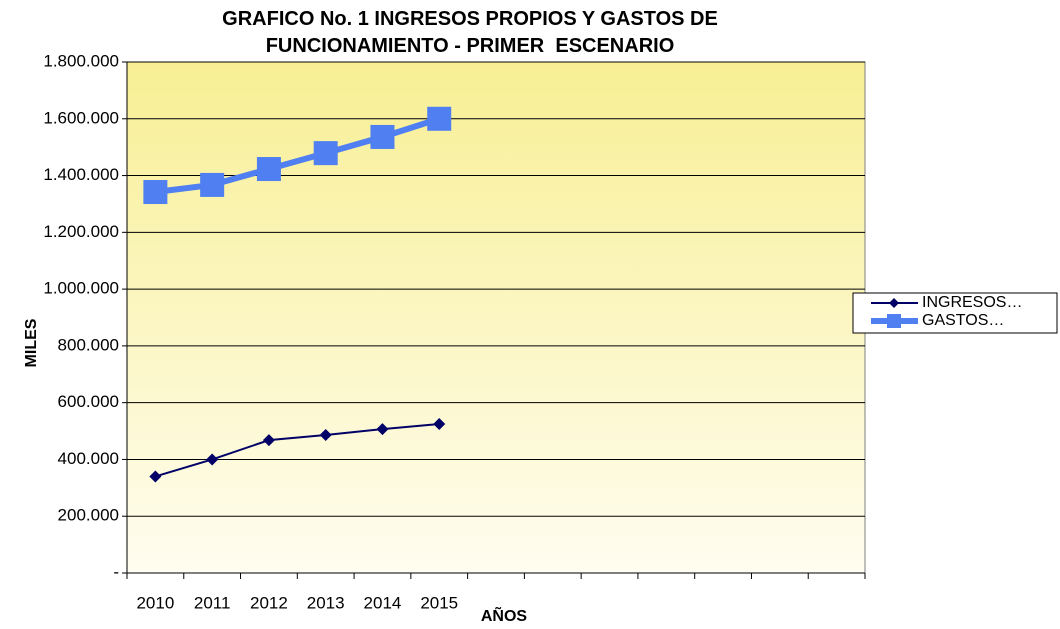  What do you see at coordinates (81, 288) in the screenshot?
I see `y-tick-label: 1.000.000` at bounding box center [81, 288].